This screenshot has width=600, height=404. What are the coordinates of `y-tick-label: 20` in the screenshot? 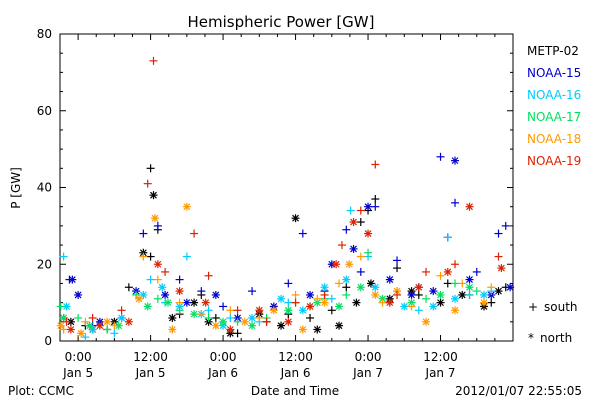 It's located at (44, 264).